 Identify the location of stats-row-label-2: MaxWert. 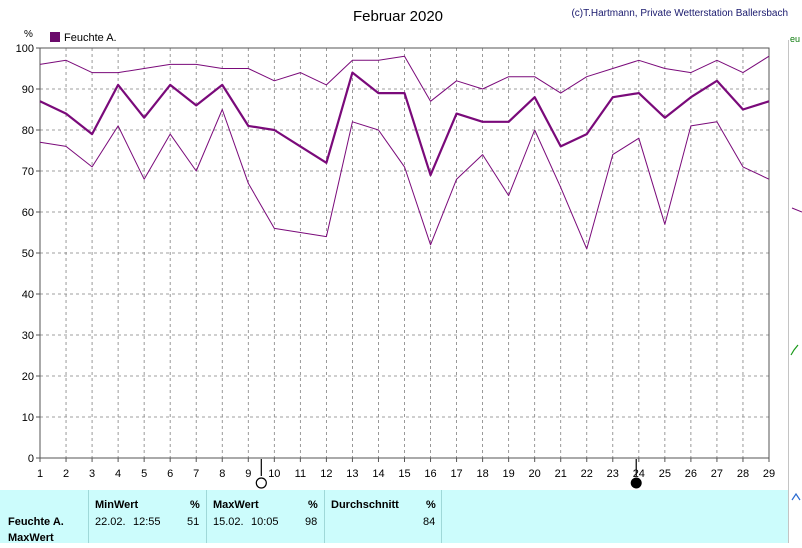
(31, 538).